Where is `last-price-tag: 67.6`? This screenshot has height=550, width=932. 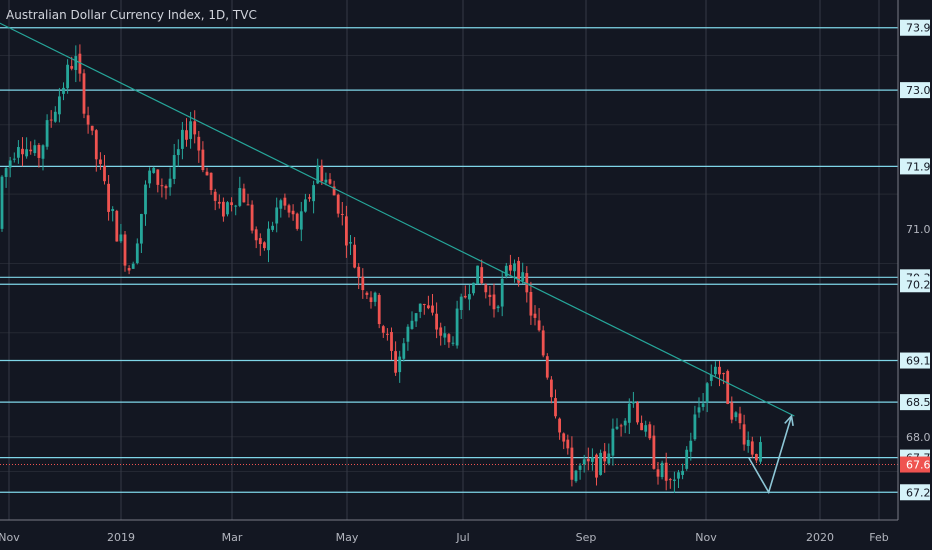 last-price-tag: 67.6 is located at coordinates (918, 465).